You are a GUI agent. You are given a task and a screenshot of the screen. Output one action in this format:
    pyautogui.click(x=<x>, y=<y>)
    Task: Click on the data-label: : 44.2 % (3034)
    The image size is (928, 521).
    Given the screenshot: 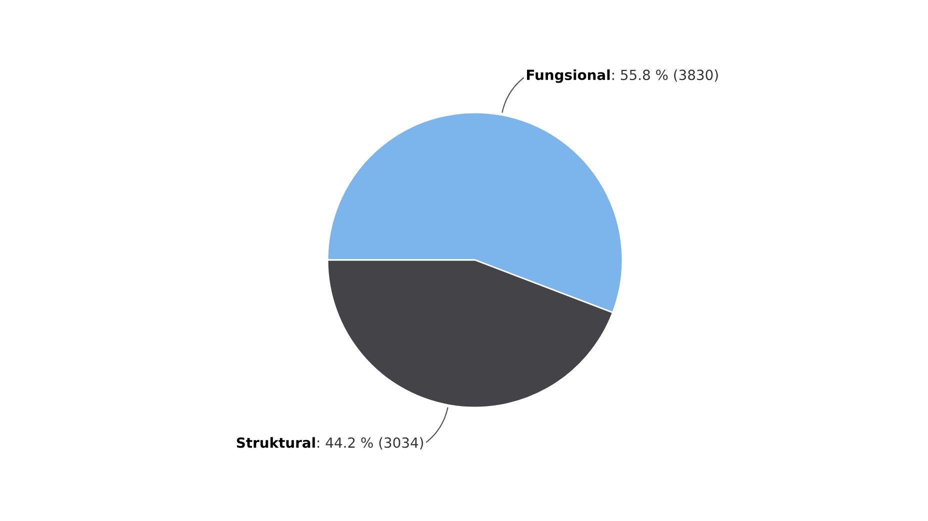 What is the action you would take?
    pyautogui.click(x=371, y=443)
    